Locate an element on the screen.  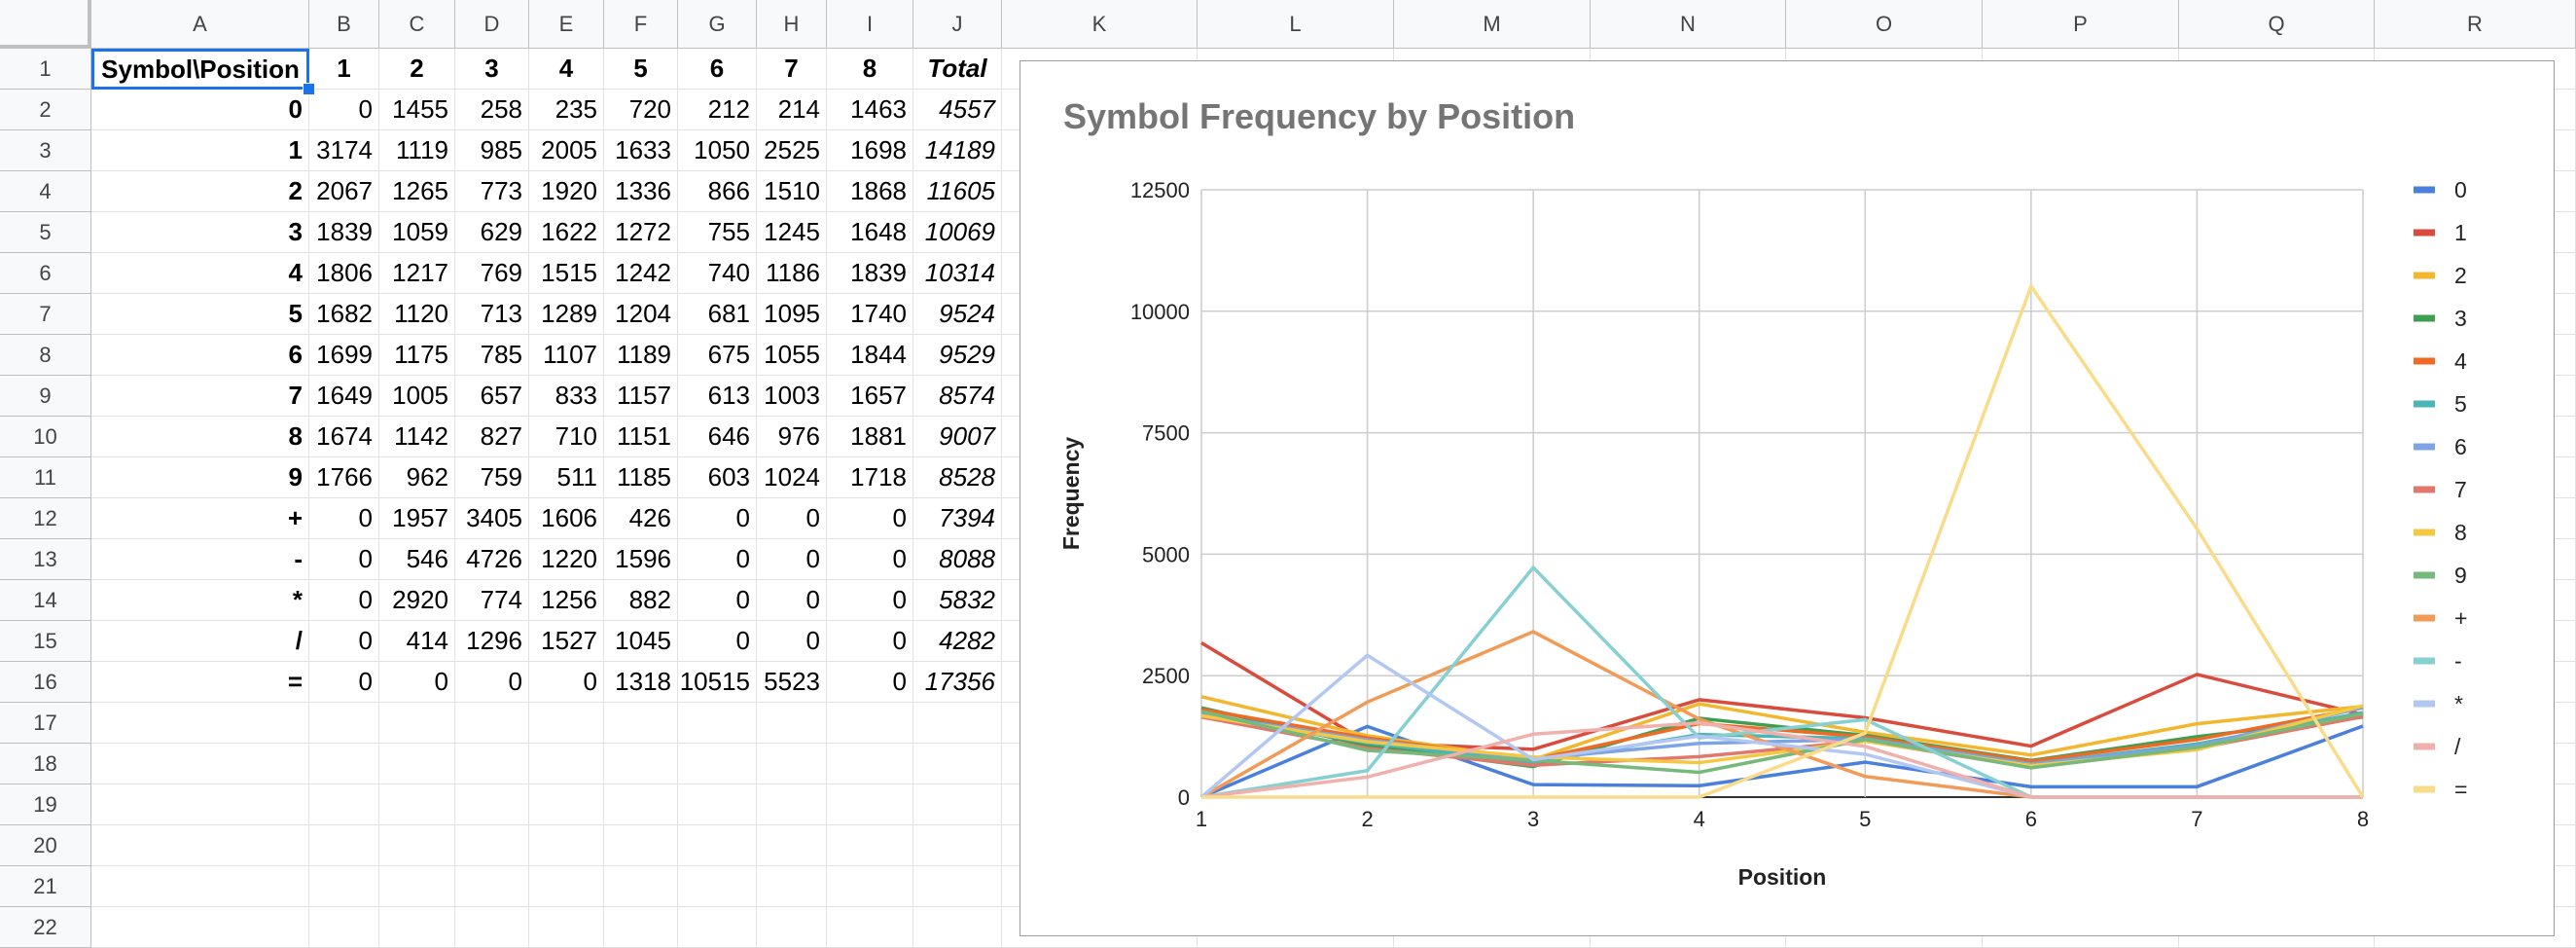
cell-a3: 1 is located at coordinates (200, 150).